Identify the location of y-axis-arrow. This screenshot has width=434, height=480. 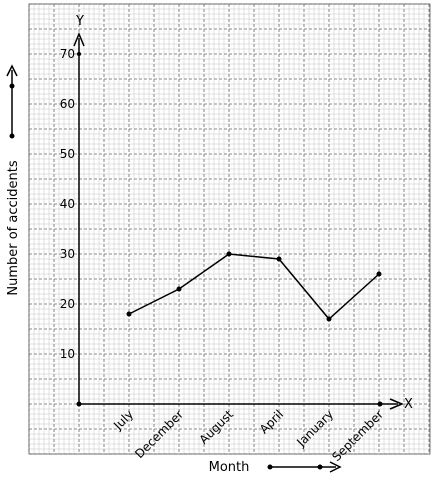
(79, 39).